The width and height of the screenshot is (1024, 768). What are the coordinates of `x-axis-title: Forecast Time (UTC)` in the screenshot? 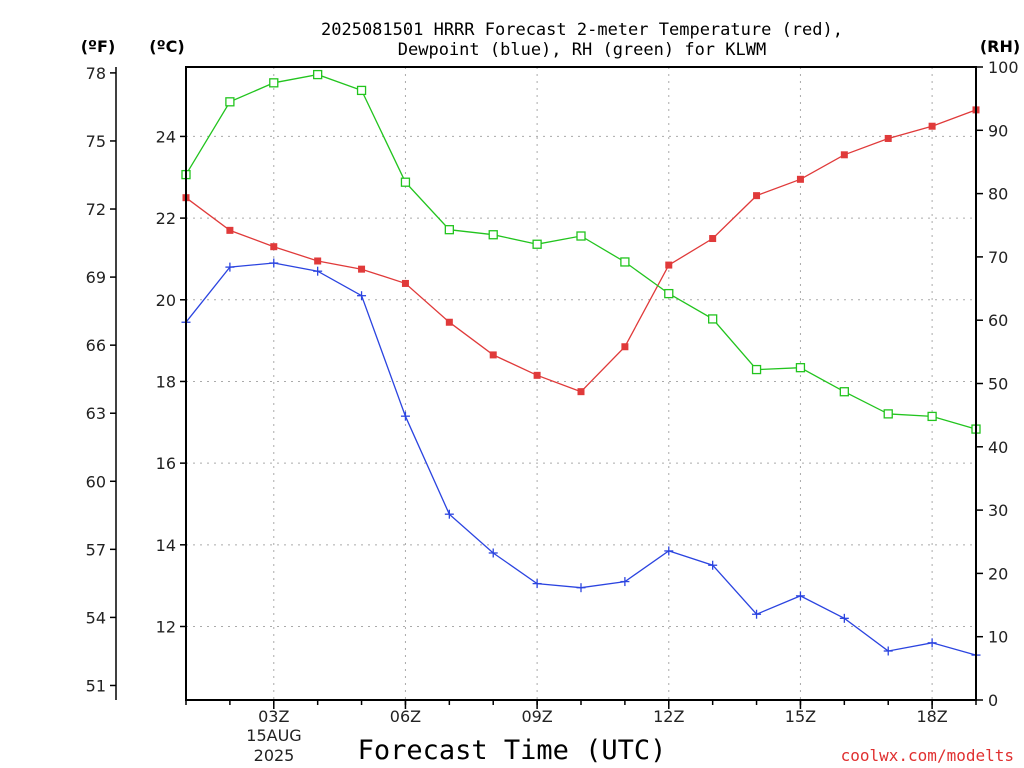 It's located at (512, 750).